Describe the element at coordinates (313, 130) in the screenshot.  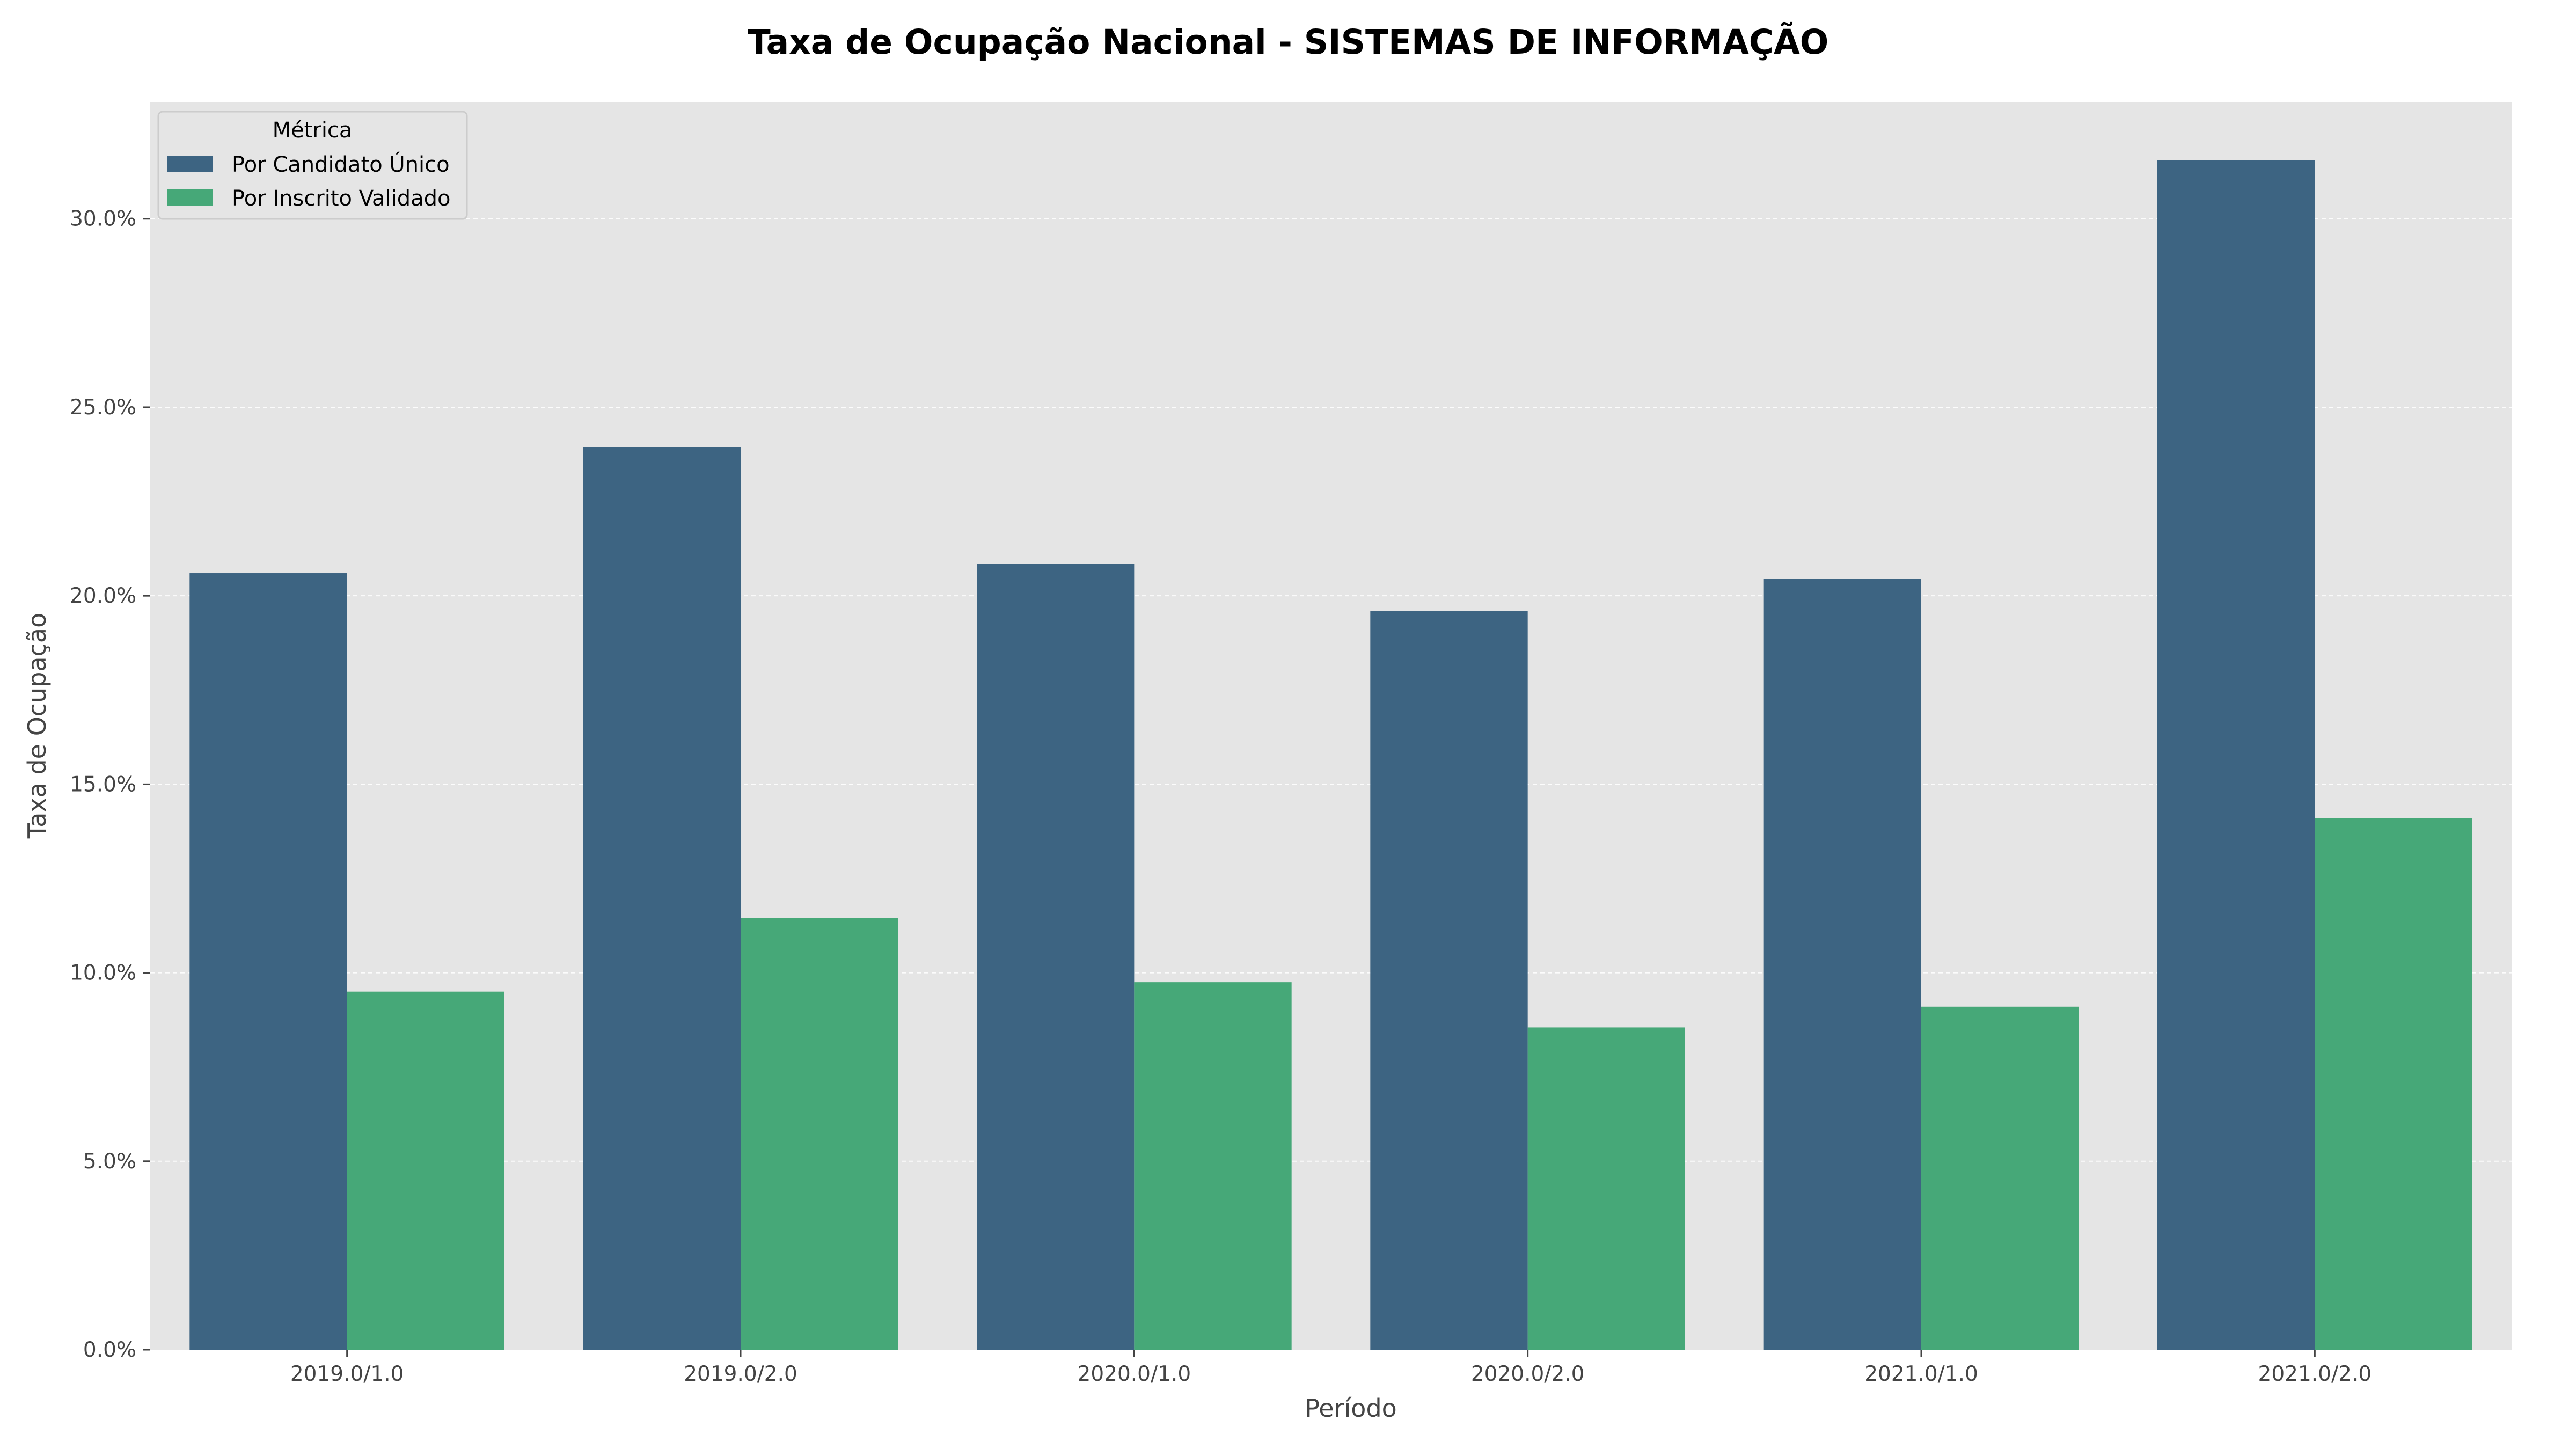
I see `legend-title: Métrica` at that location.